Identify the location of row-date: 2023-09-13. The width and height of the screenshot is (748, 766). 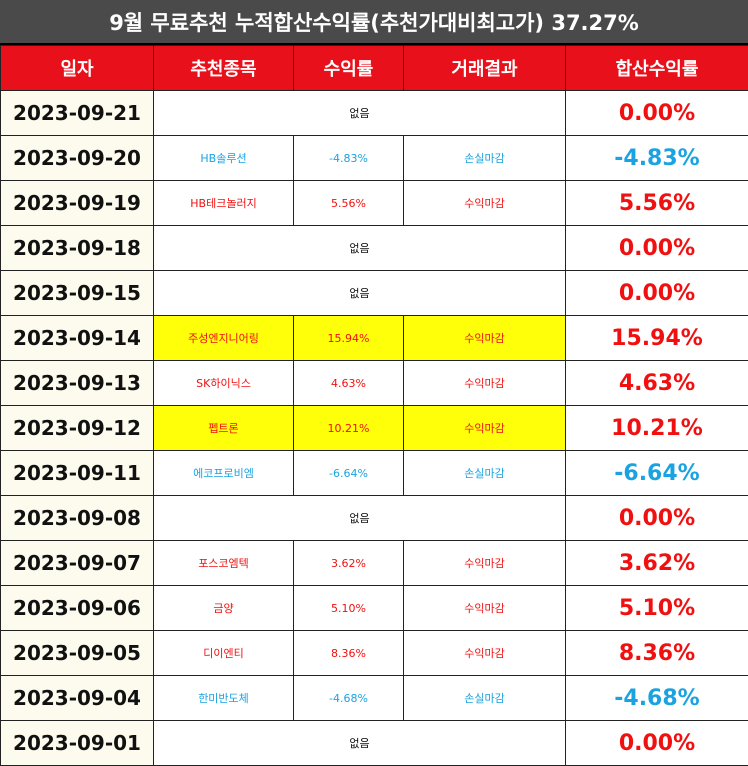
(77, 383).